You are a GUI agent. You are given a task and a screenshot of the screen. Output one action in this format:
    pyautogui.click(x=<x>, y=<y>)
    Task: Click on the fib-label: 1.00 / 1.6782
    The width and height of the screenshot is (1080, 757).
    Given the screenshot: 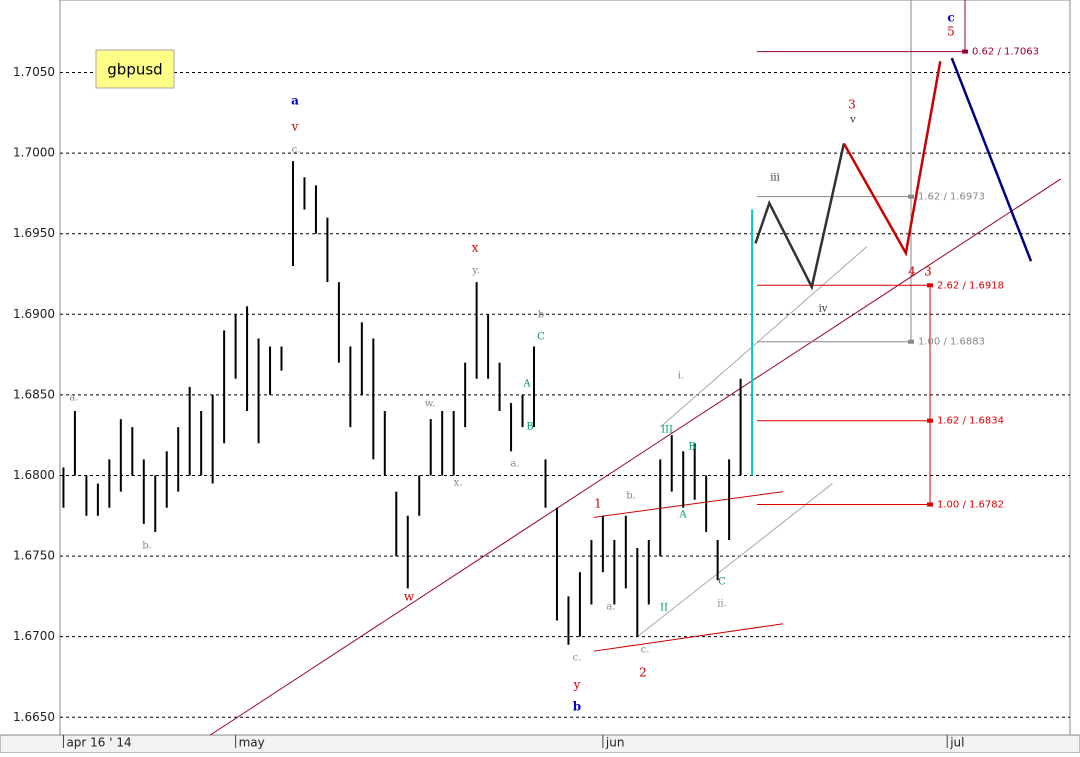 What is the action you would take?
    pyautogui.click(x=970, y=505)
    